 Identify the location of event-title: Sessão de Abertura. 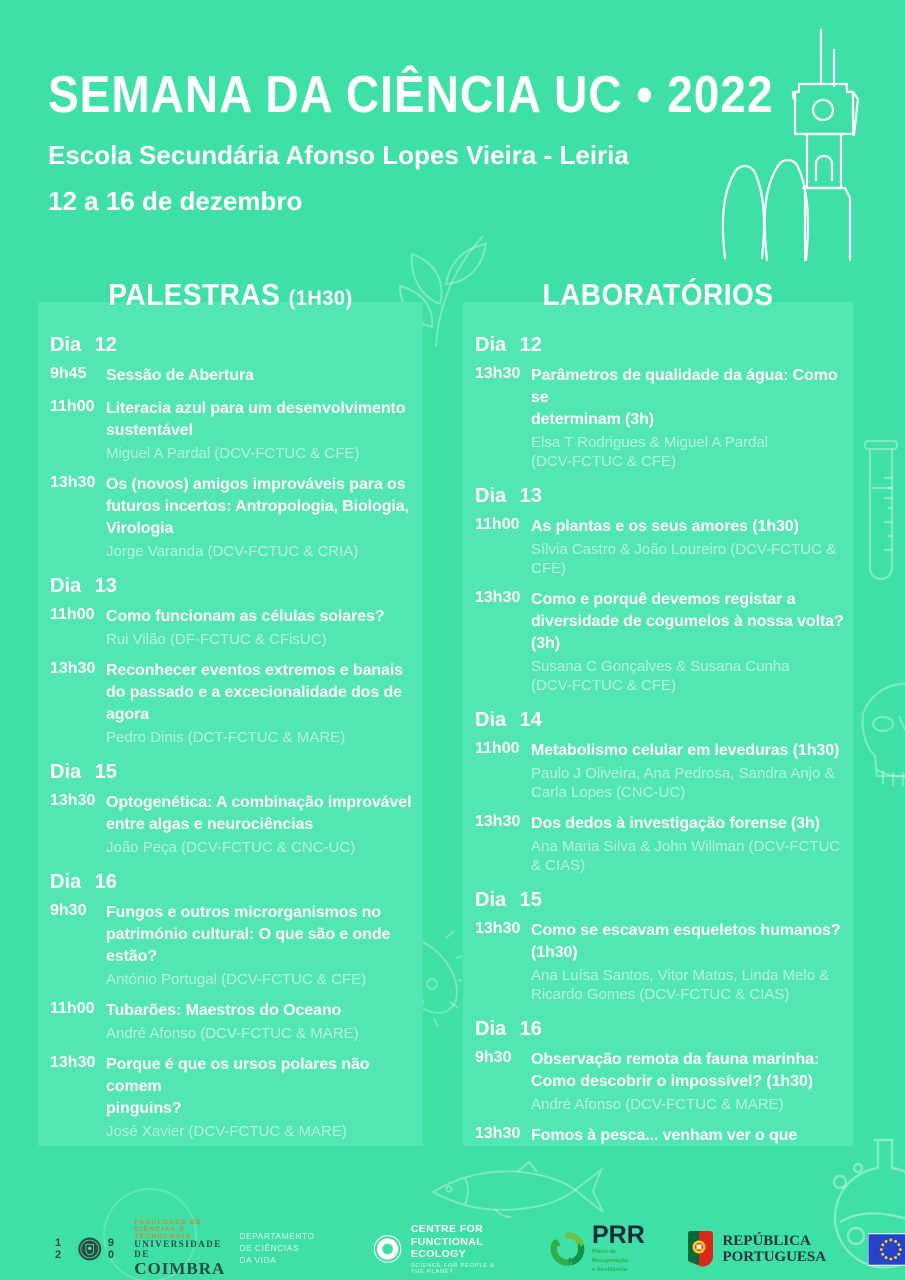
(180, 375).